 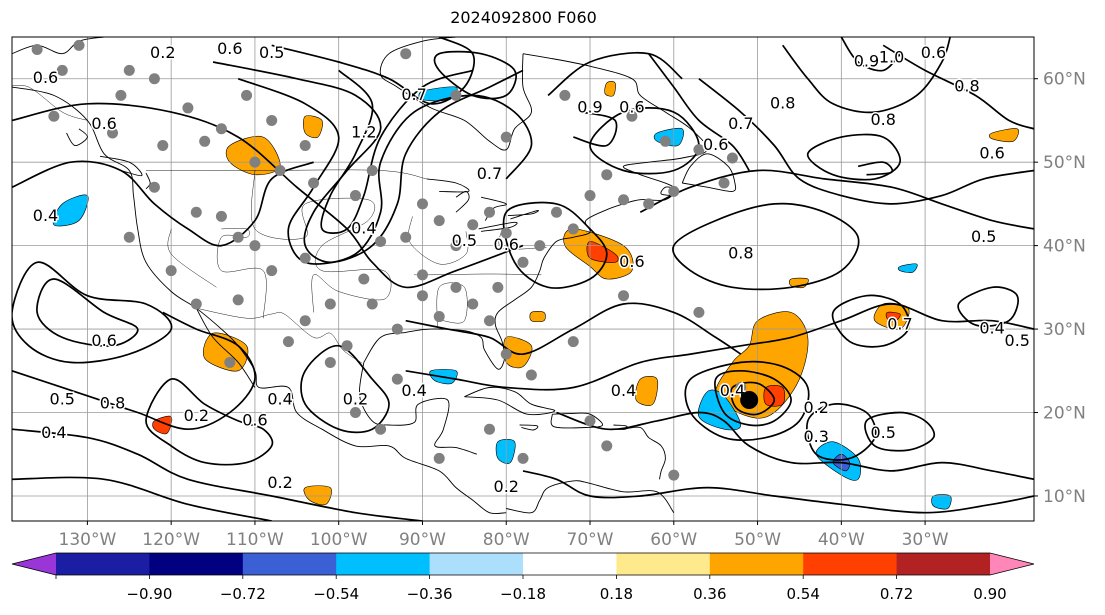 I want to click on colorbar-min-arrow, so click(x=34, y=564).